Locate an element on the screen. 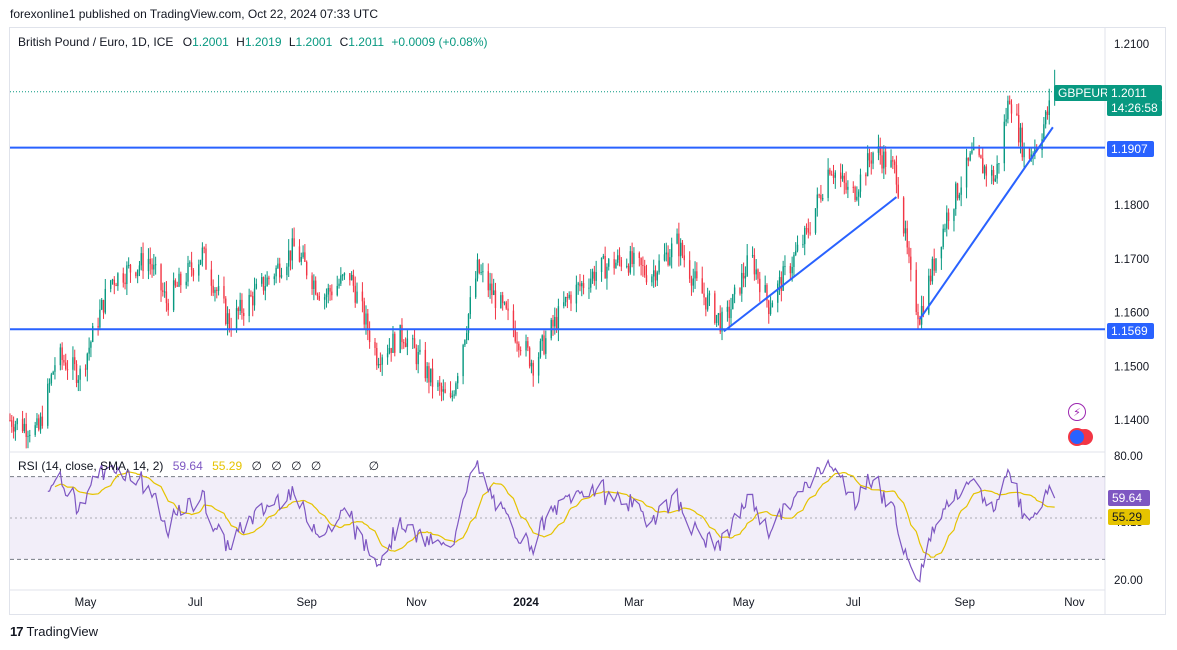 This screenshot has height=650, width=1177. time-tick-label: Sep is located at coordinates (306, 603).